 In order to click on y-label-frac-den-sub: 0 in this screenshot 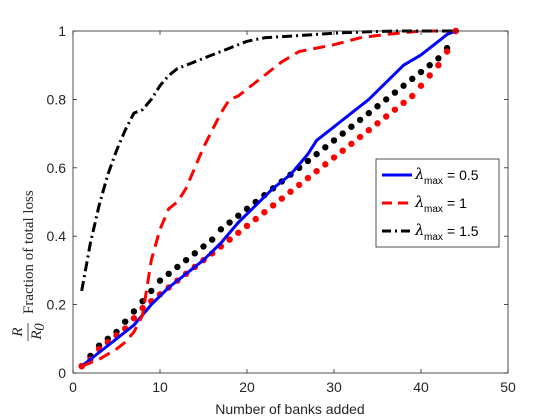, I will do `click(40, 327)`.